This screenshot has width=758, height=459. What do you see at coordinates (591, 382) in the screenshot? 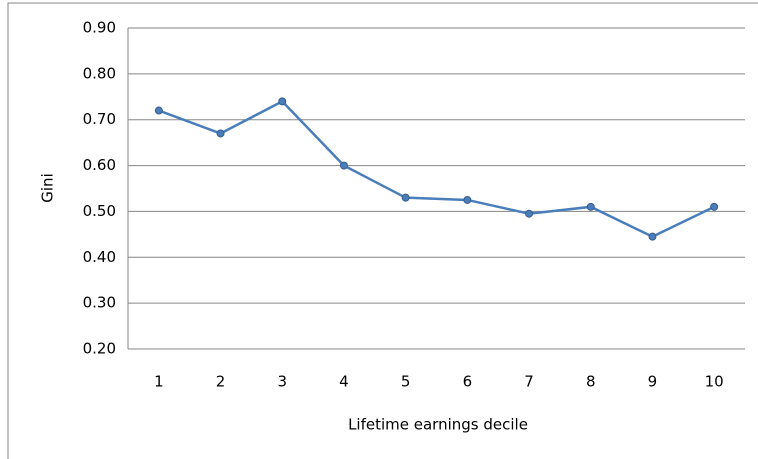
I see `x-tick-label: 8` at bounding box center [591, 382].